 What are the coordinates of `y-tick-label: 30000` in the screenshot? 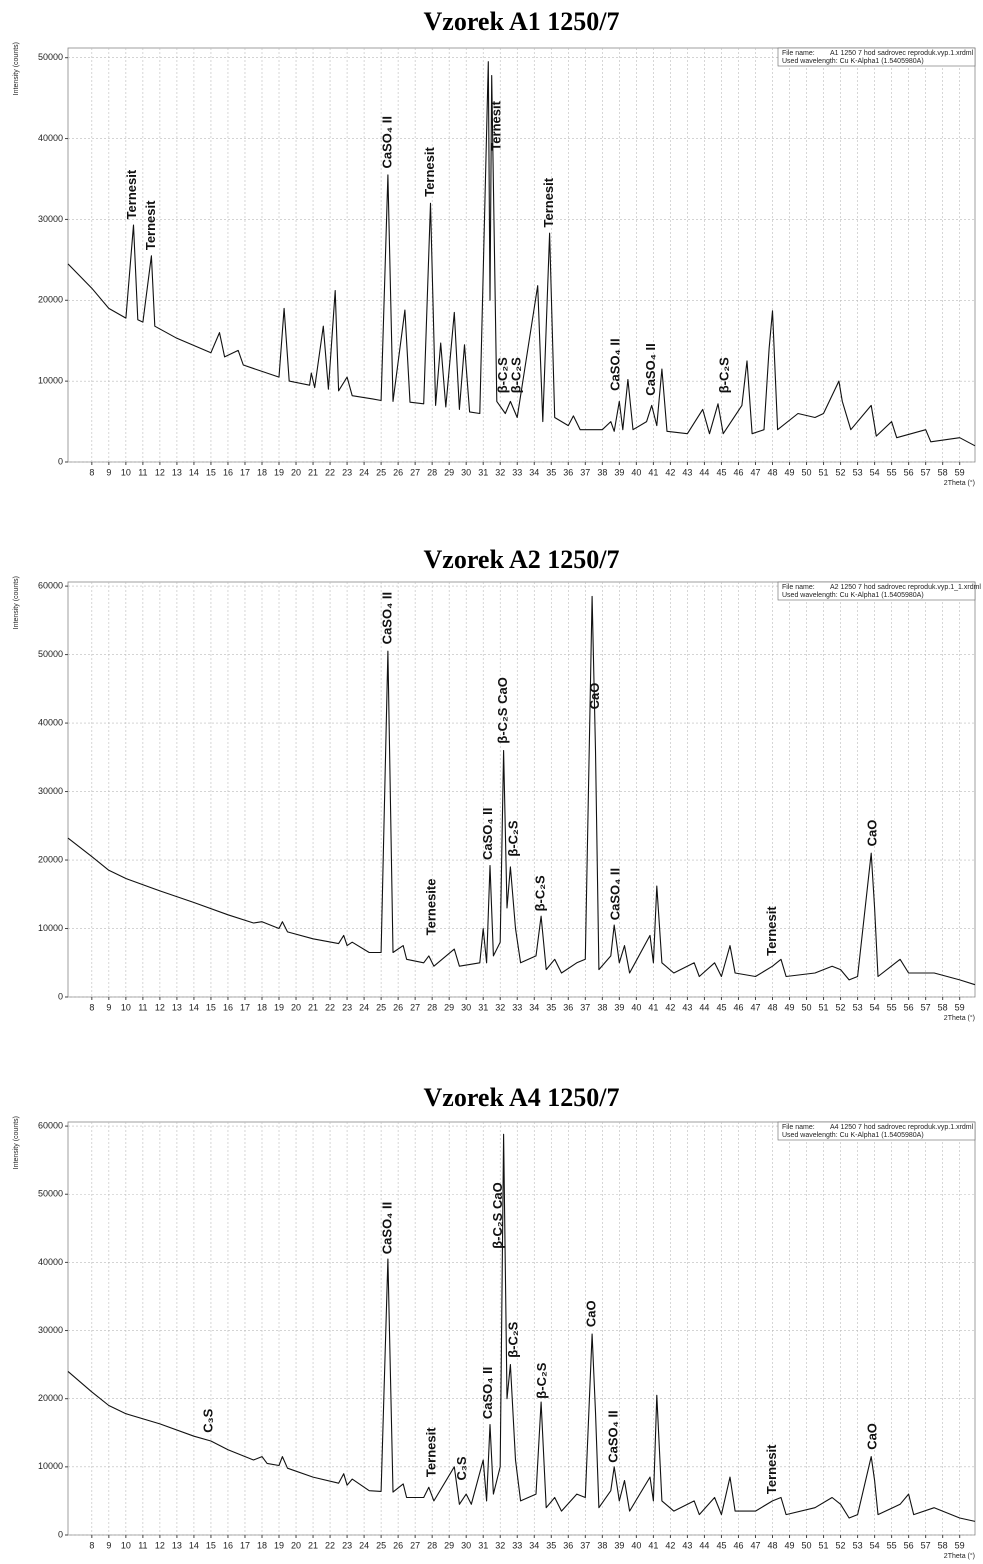 It's located at (50, 219).